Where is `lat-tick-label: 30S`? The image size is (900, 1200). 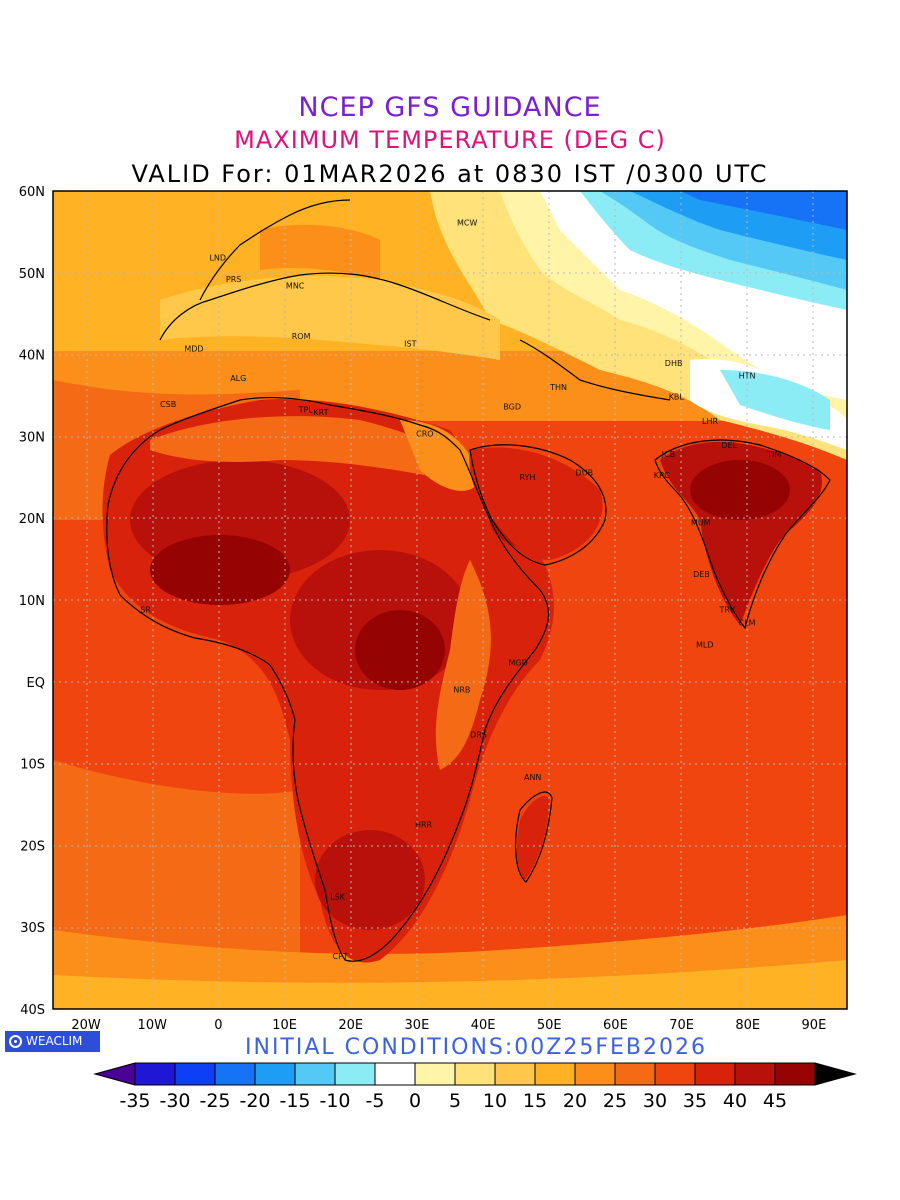 lat-tick-label: 30S is located at coordinates (32, 928).